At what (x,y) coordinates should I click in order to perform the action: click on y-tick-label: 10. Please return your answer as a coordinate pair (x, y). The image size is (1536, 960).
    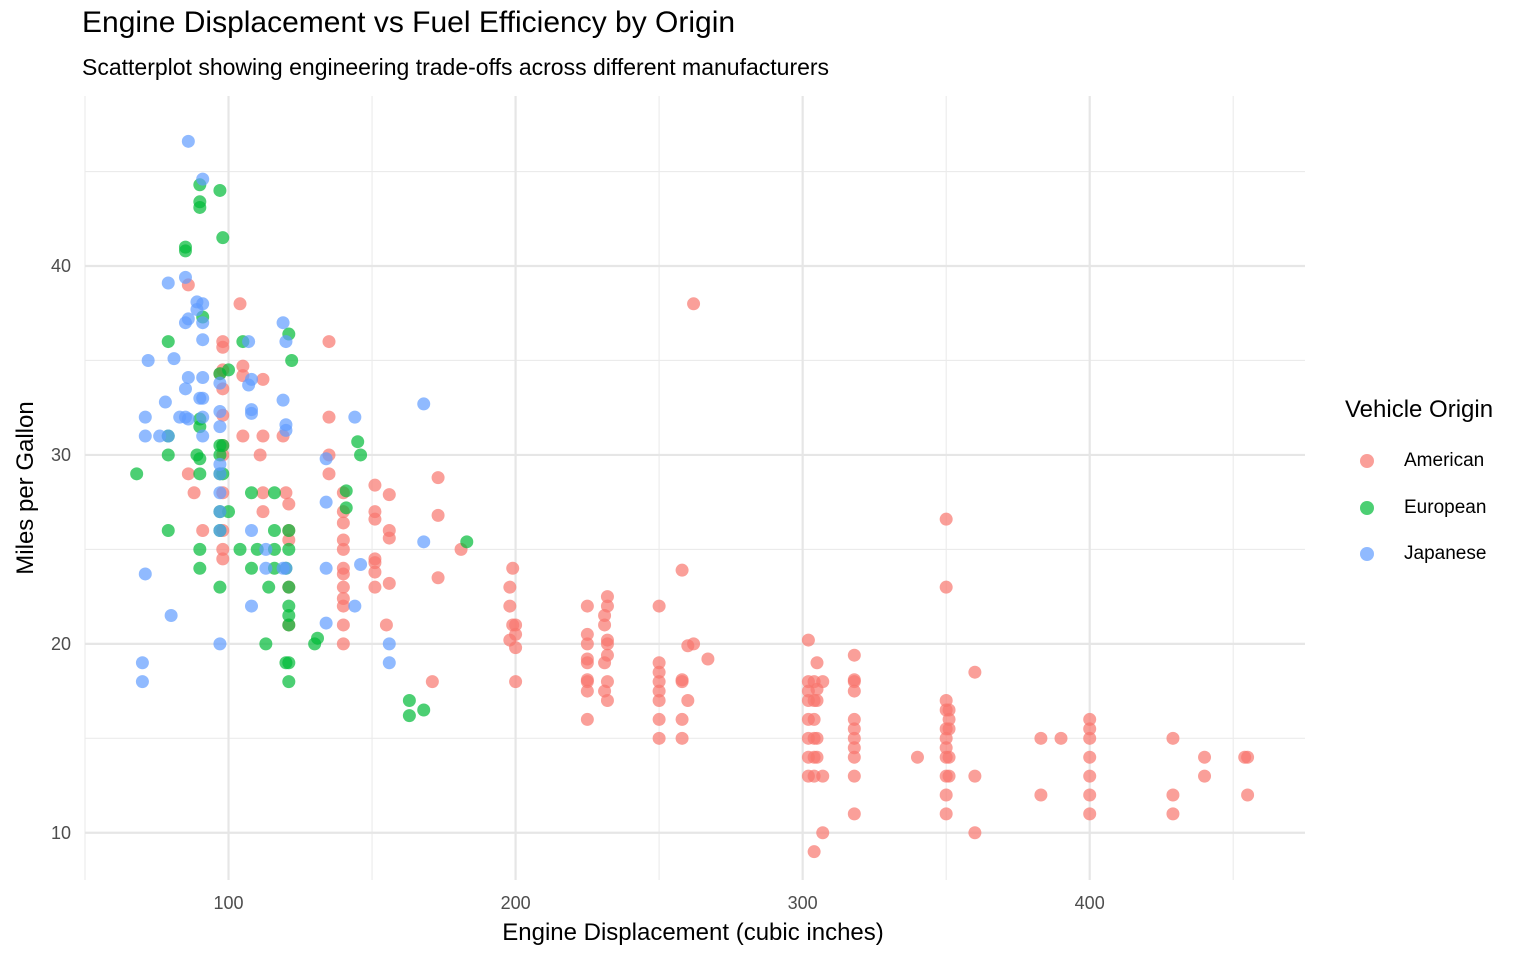
    Looking at the image, I should click on (61, 833).